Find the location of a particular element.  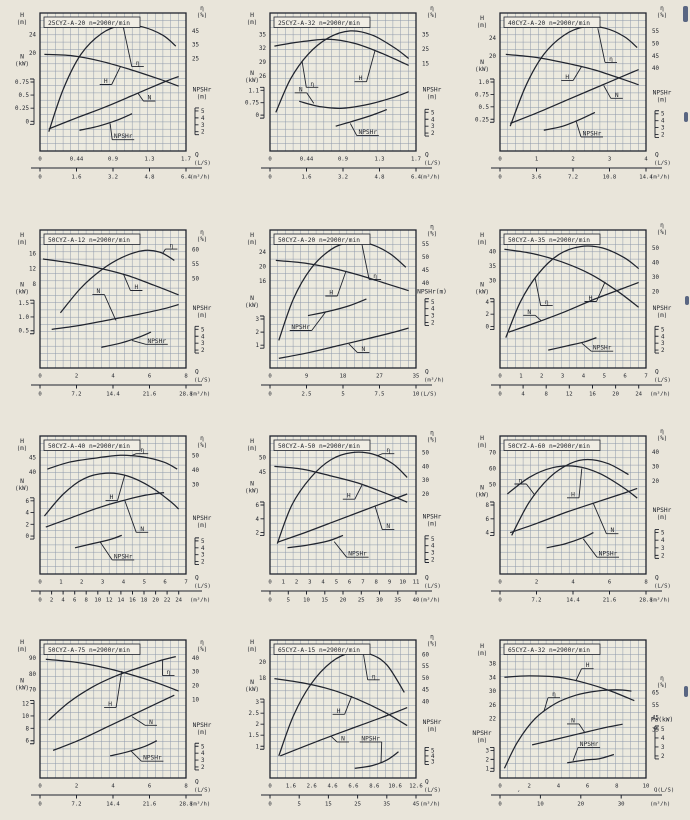

svg-text: 1.5 is located at coordinates (254, 736).